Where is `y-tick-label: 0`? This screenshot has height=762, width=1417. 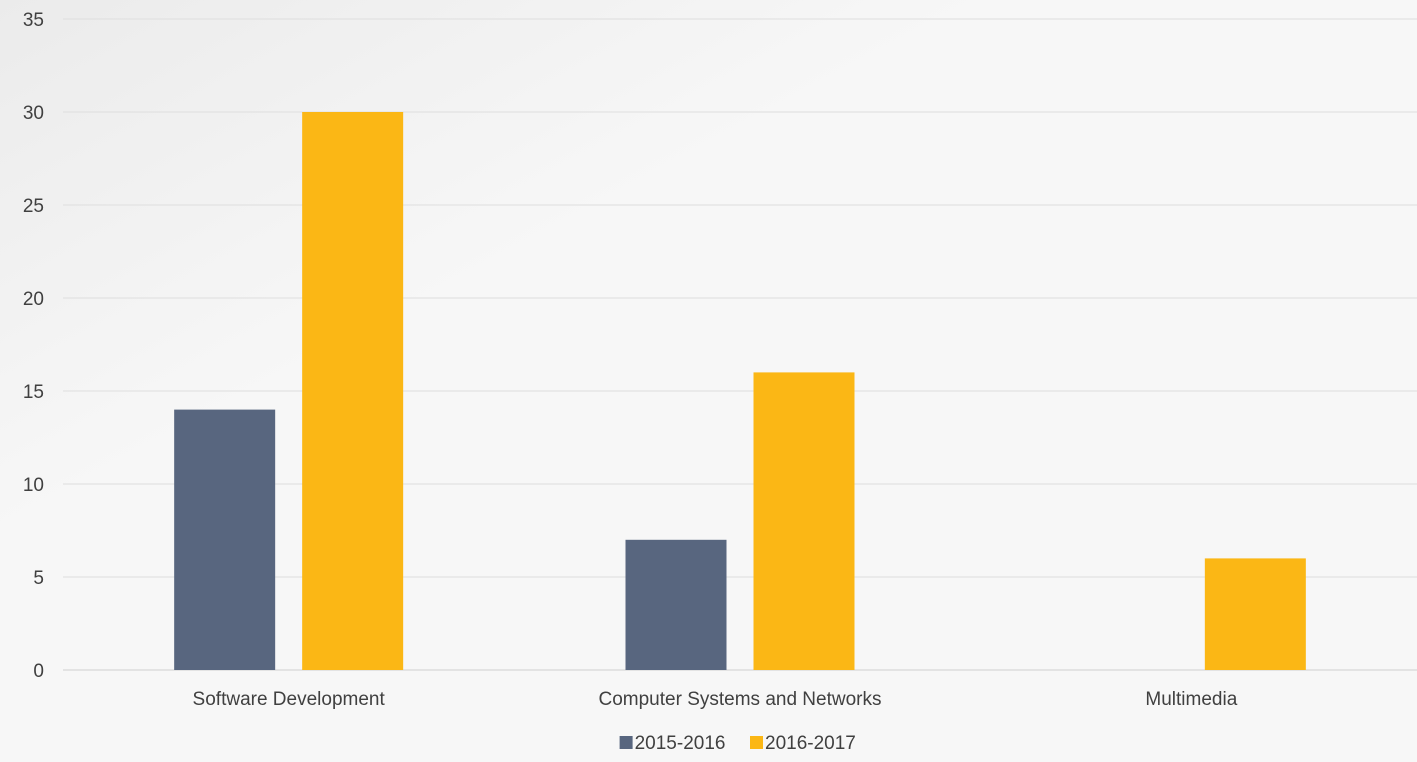 y-tick-label: 0 is located at coordinates (38, 671).